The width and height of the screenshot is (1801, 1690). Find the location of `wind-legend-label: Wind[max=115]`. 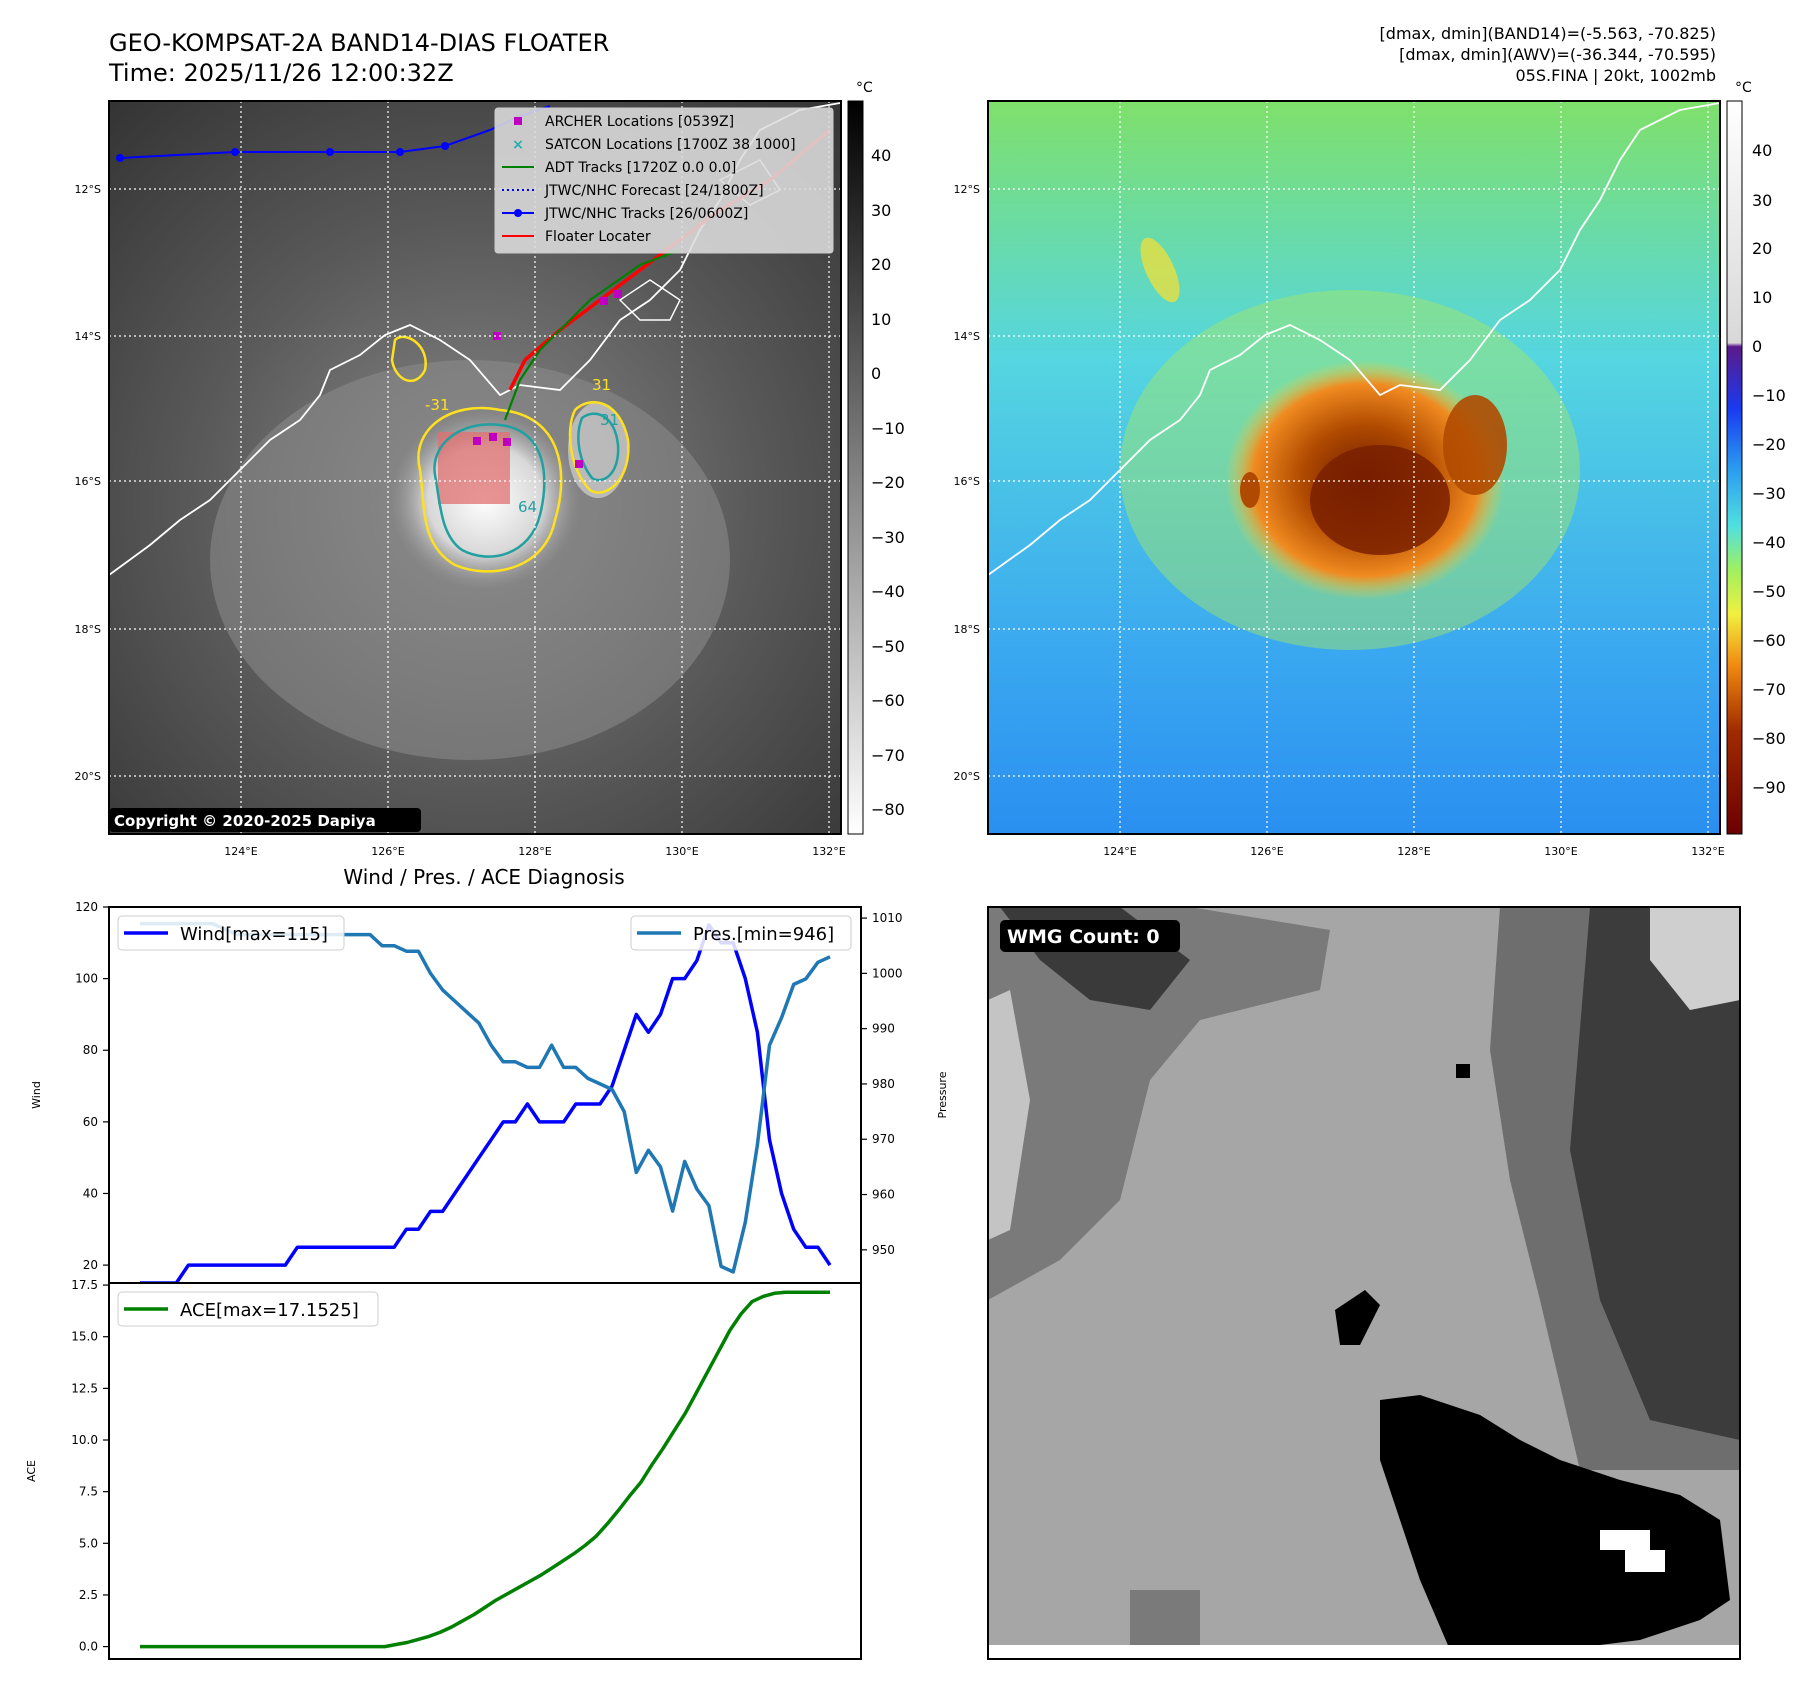

wind-legend-label: Wind[max=115] is located at coordinates (254, 934).